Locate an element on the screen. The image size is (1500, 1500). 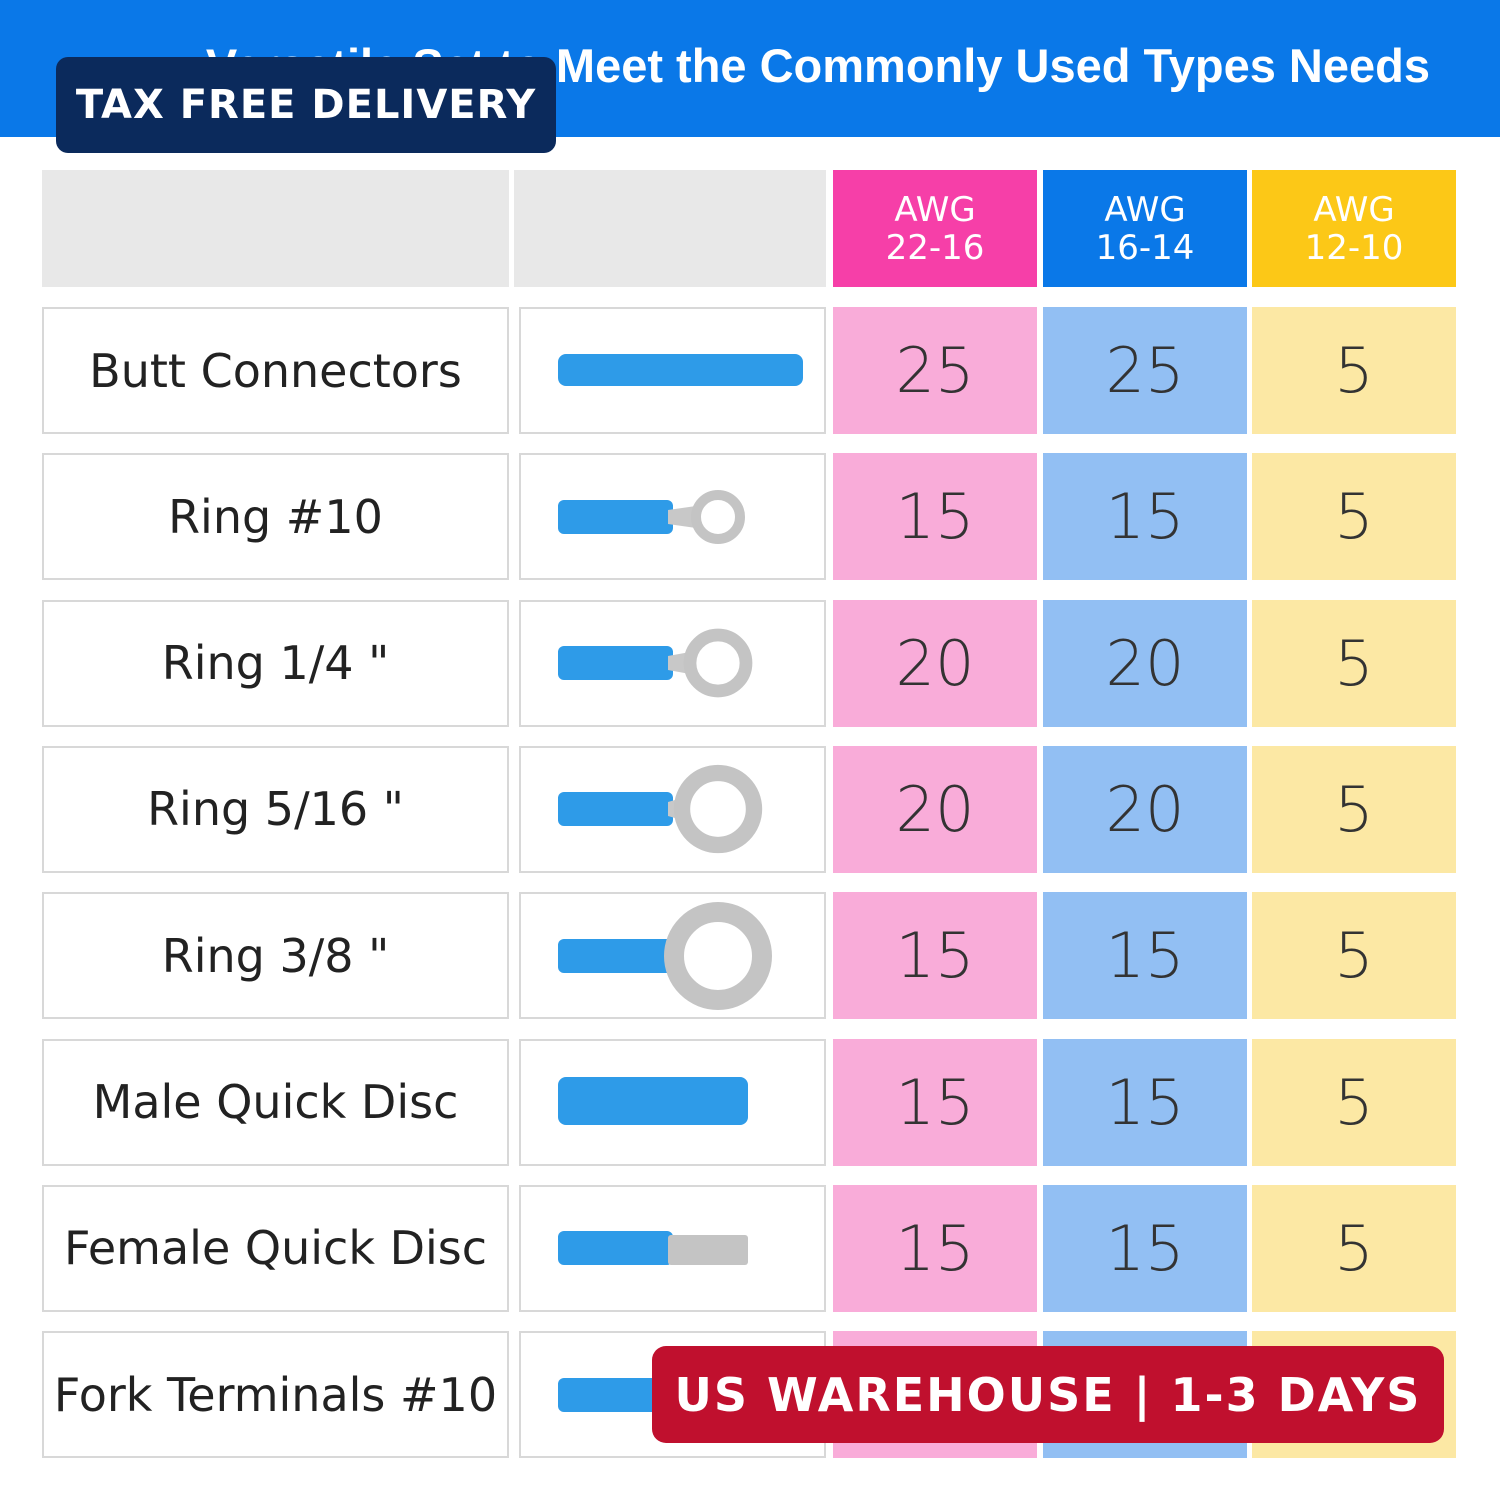
column-header: AWG 12-10 is located at coordinates (1354, 228).